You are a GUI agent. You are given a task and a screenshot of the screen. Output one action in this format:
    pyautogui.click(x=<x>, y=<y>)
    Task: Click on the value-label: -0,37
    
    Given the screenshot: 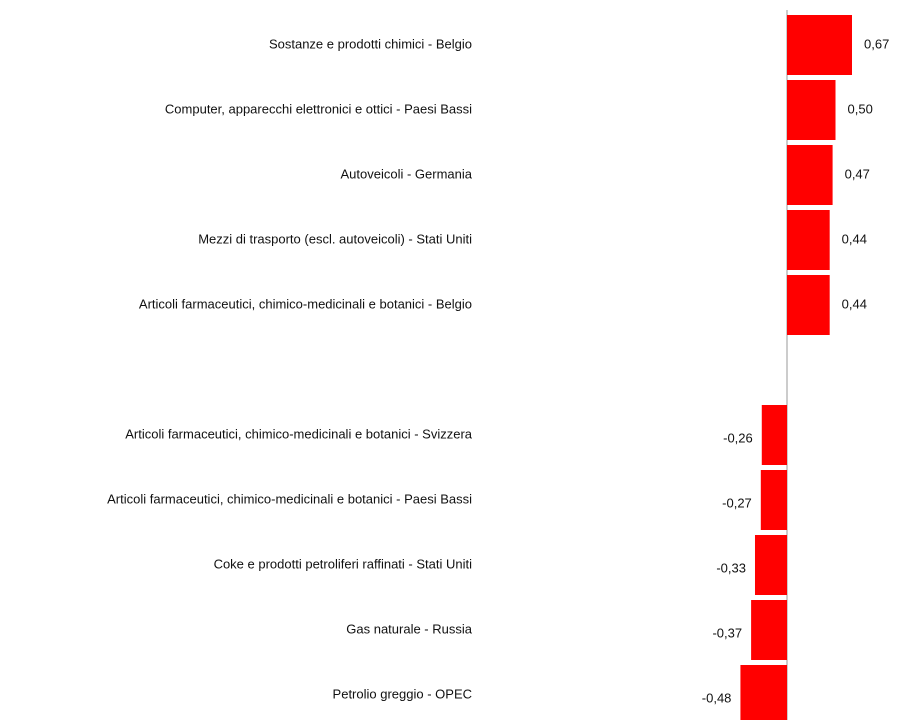 What is the action you would take?
    pyautogui.click(x=727, y=632)
    